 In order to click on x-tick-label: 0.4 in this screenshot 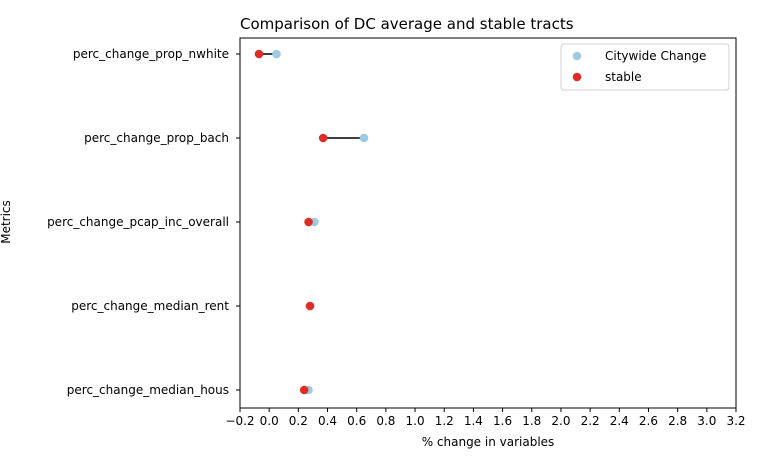, I will do `click(327, 421)`.